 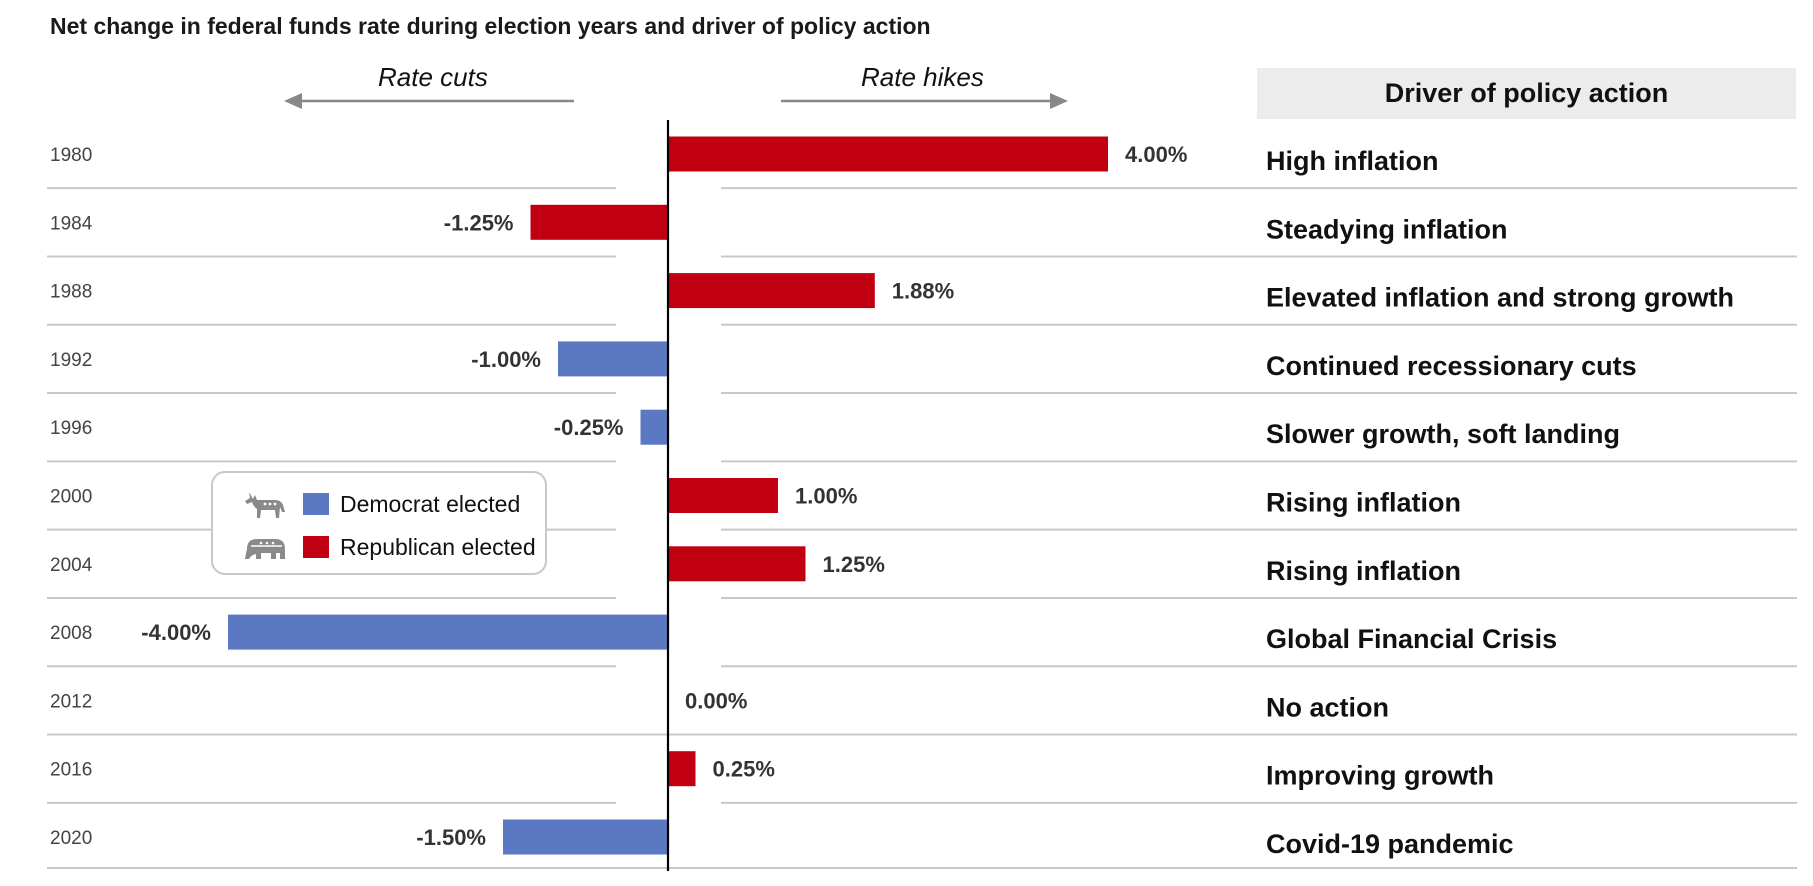 I want to click on driver-label: Global Financial Crisis, so click(x=1411, y=639).